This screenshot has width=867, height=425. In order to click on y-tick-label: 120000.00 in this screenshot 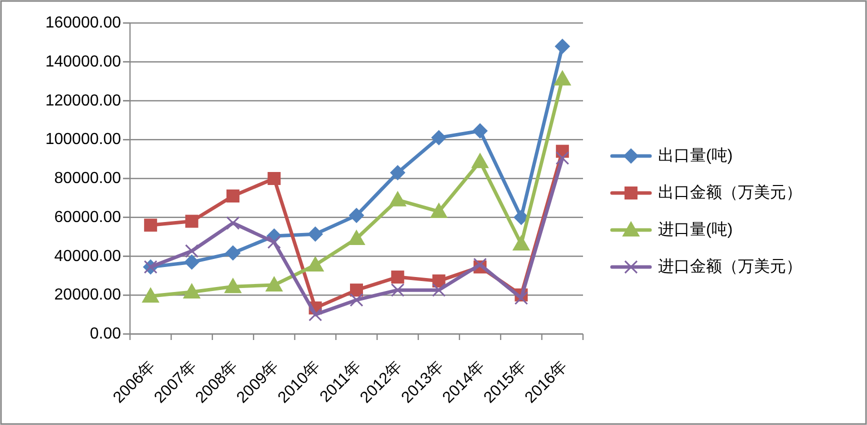, I will do `click(83, 101)`.